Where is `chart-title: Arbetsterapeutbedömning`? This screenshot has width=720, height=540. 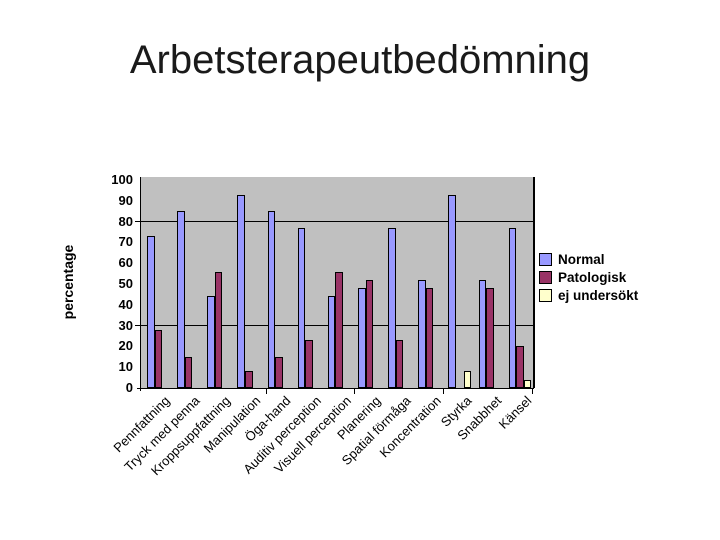 chart-title: Arbetsterapeutbedömning is located at coordinates (360, 60).